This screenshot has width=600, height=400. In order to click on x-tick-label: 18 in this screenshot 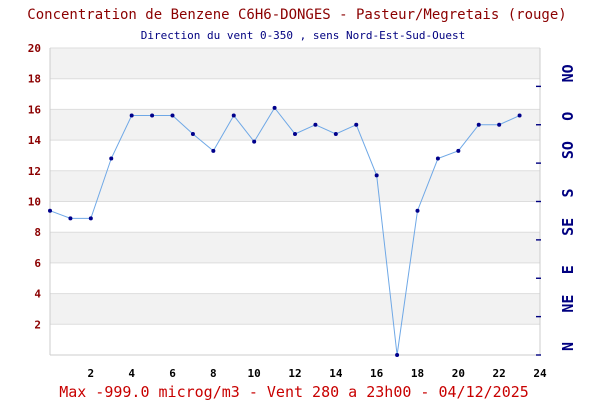, I will do `click(417, 373)`.